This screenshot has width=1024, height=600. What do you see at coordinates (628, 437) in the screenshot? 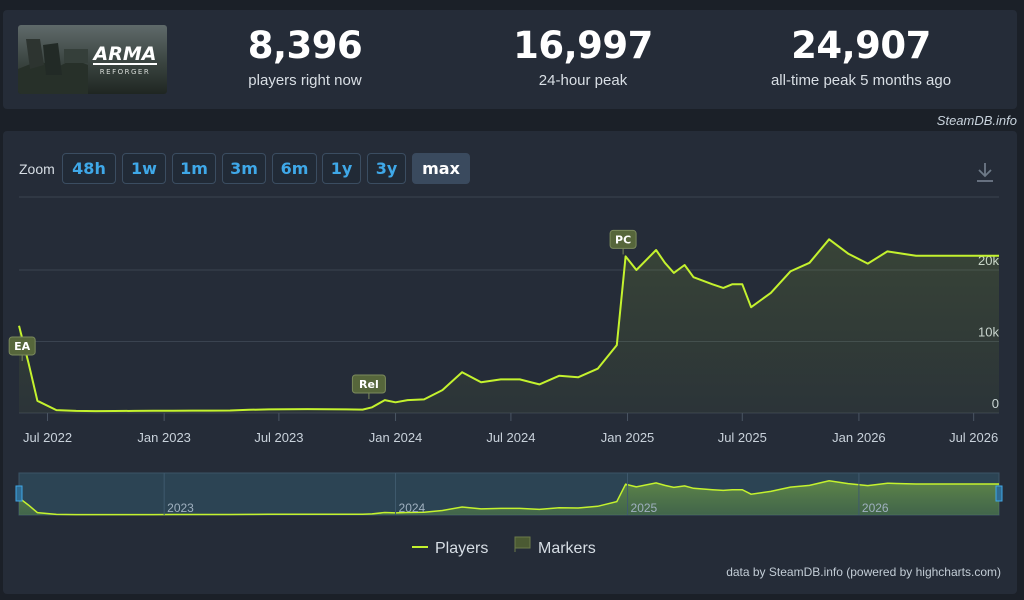
I see `x-tick-label: Jan 2025` at bounding box center [628, 437].